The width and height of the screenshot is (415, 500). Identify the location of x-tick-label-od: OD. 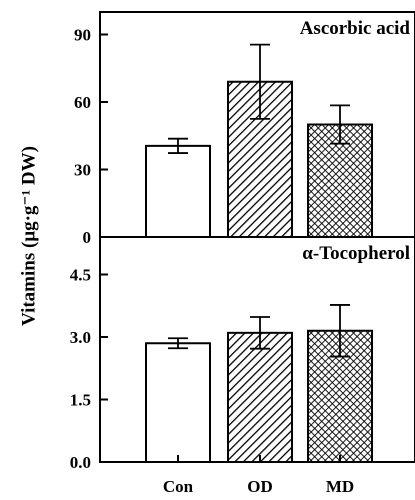
(260, 486).